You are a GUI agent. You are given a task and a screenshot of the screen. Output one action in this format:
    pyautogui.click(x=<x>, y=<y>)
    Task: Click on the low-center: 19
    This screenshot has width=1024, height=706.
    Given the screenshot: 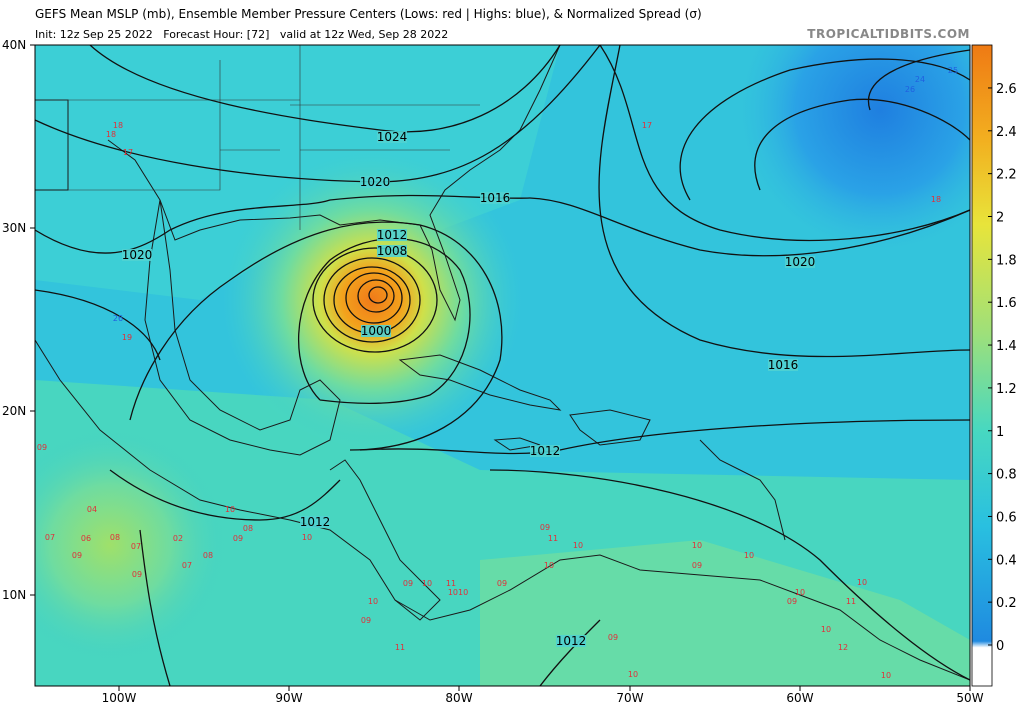 What is the action you would take?
    pyautogui.click(x=127, y=337)
    